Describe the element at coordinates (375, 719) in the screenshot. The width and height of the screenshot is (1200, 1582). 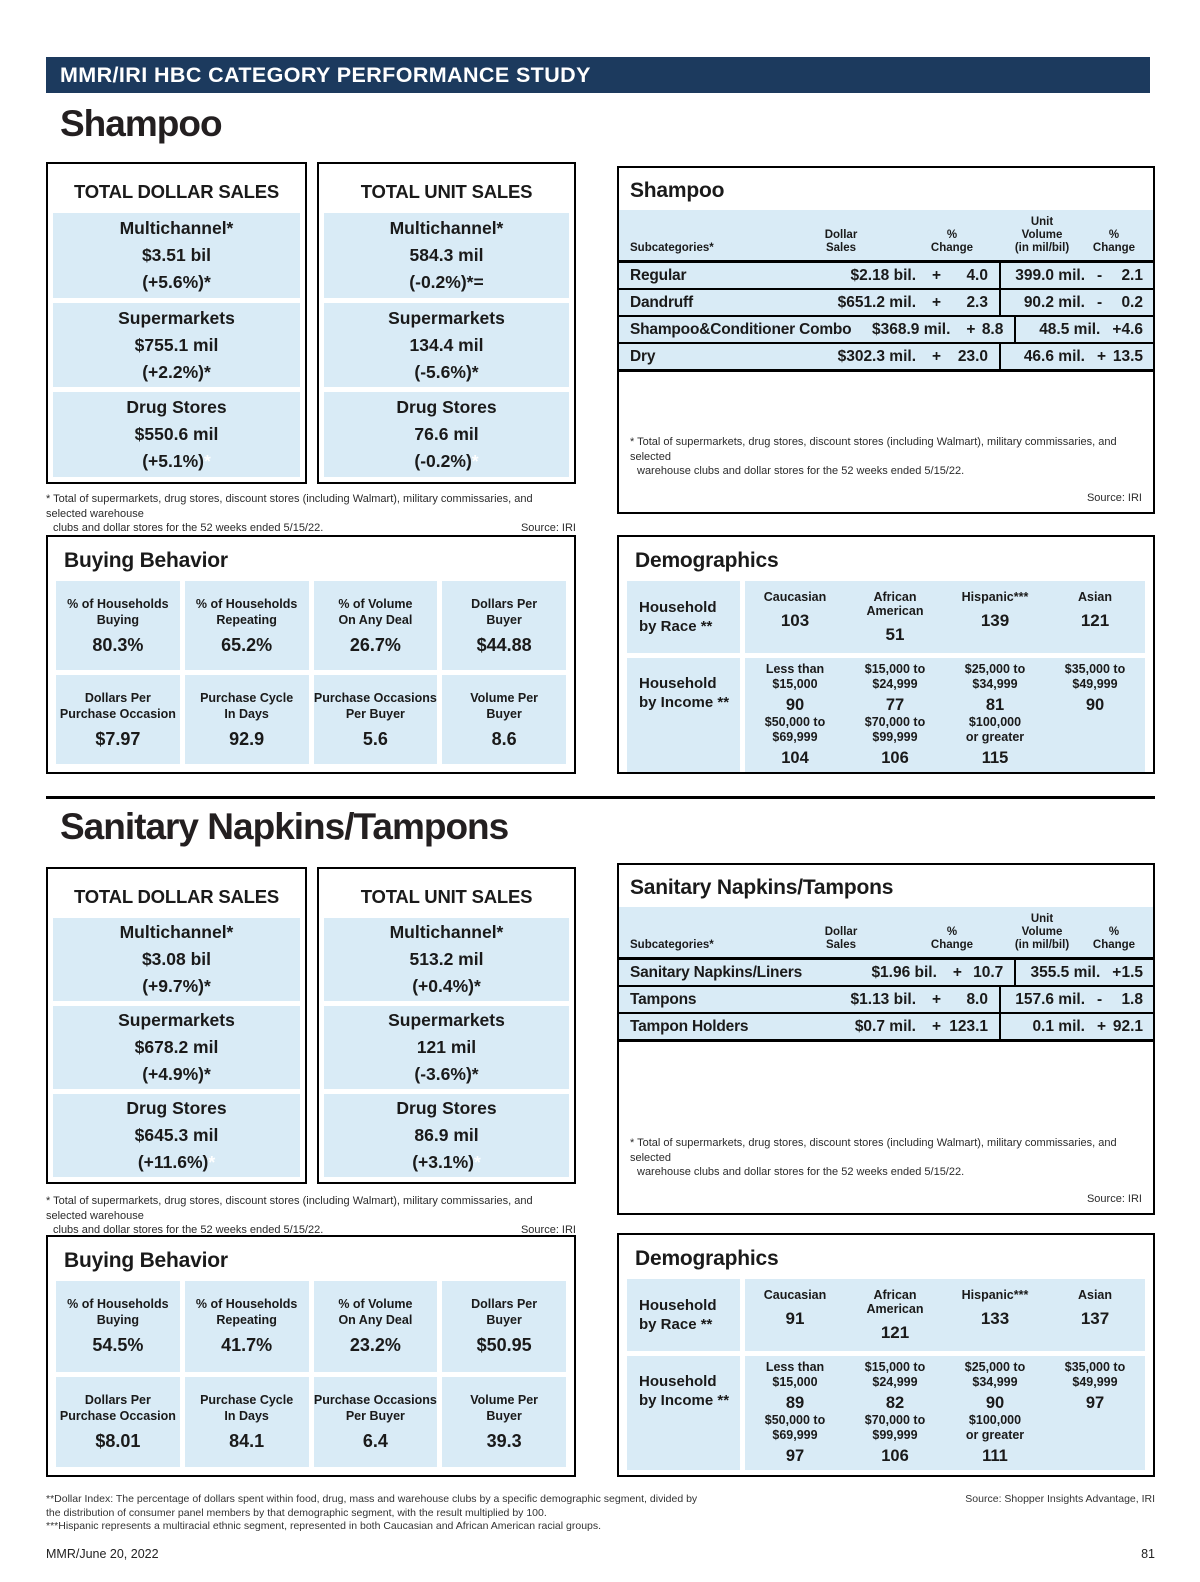
I see `stat-cell: Purchase Occasions Per Buyer 5.6` at that location.